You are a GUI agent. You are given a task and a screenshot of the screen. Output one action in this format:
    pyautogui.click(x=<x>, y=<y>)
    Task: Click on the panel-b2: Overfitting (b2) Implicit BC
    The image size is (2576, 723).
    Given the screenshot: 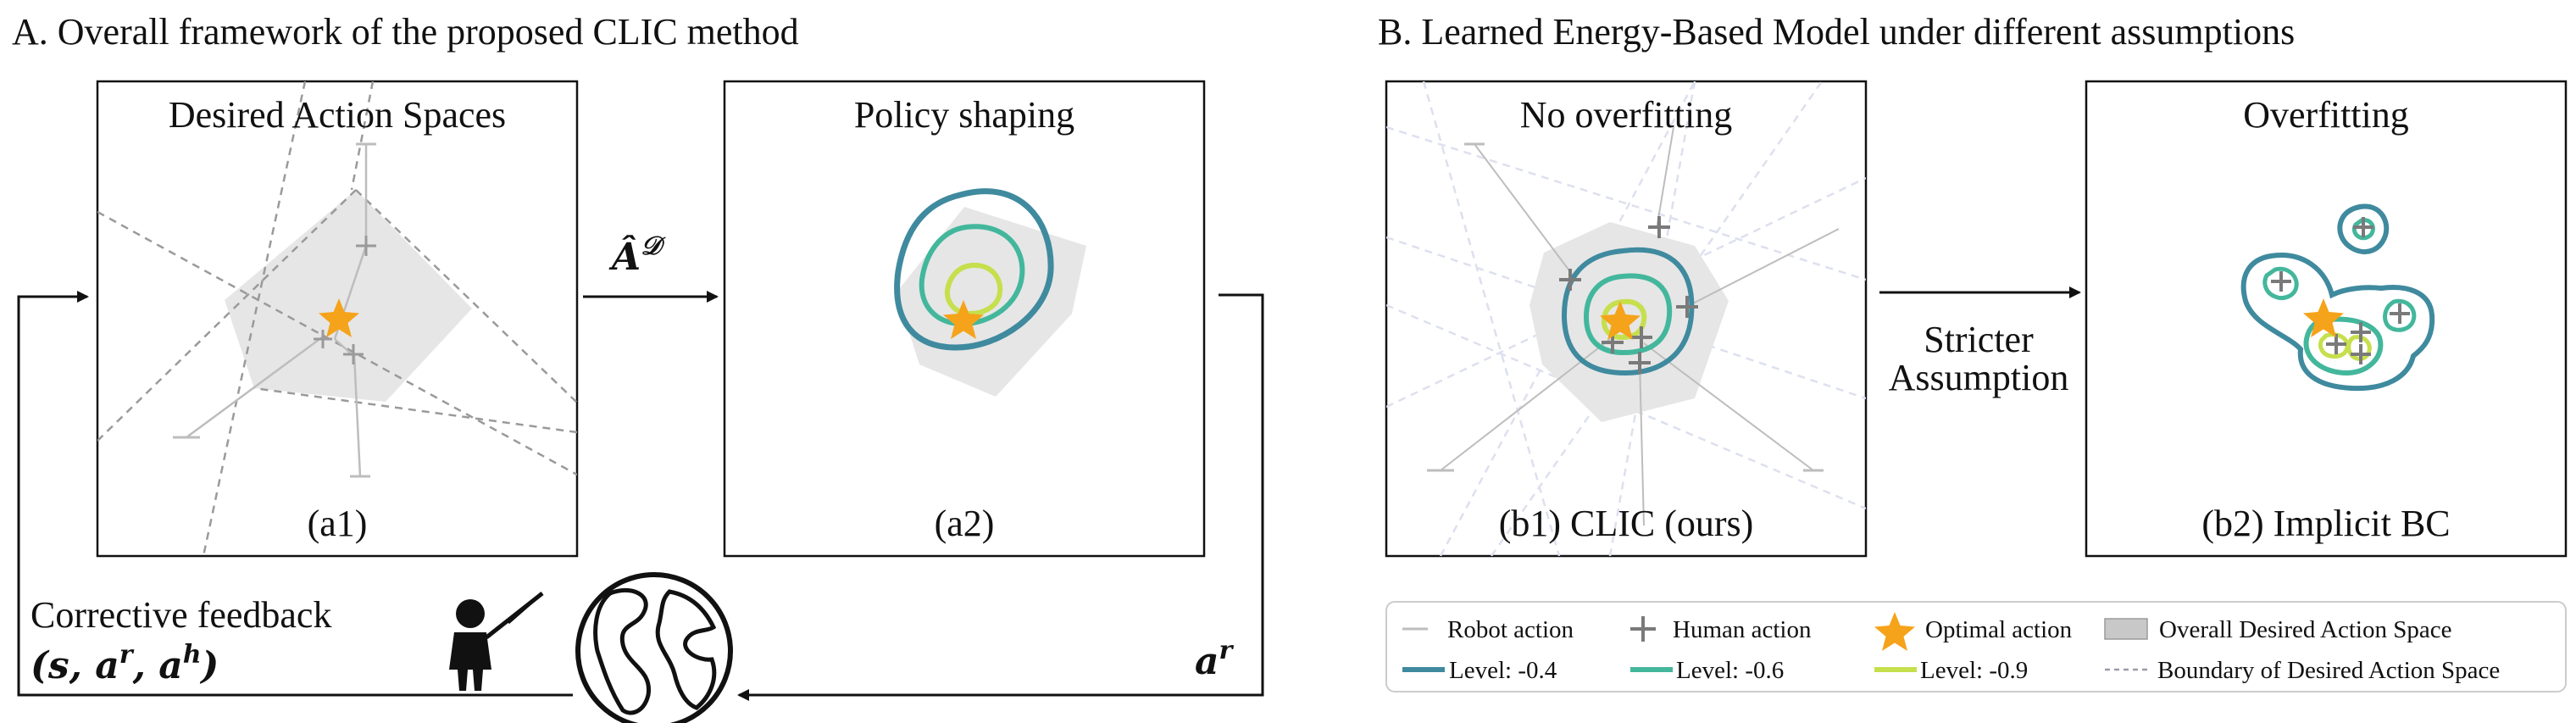 What is the action you would take?
    pyautogui.click(x=2326, y=319)
    